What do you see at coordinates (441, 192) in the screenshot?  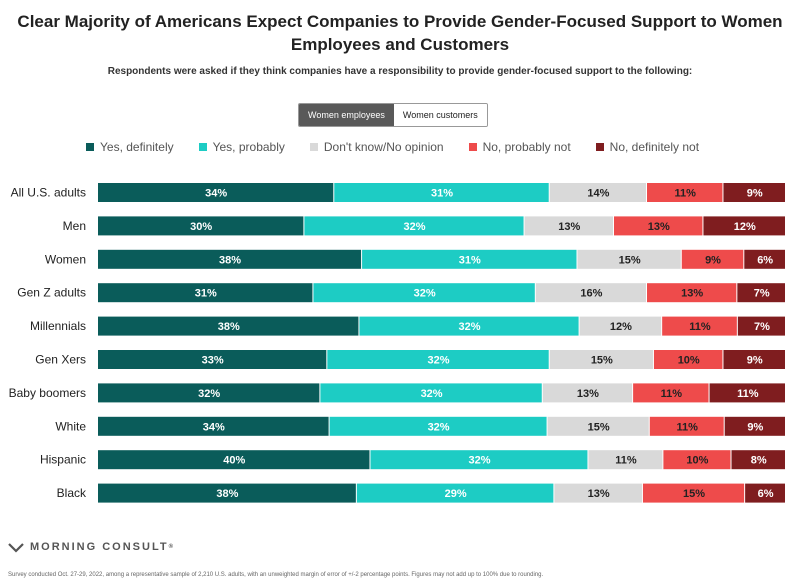 I see `bar-all-u-s-adults-yes-probably` at bounding box center [441, 192].